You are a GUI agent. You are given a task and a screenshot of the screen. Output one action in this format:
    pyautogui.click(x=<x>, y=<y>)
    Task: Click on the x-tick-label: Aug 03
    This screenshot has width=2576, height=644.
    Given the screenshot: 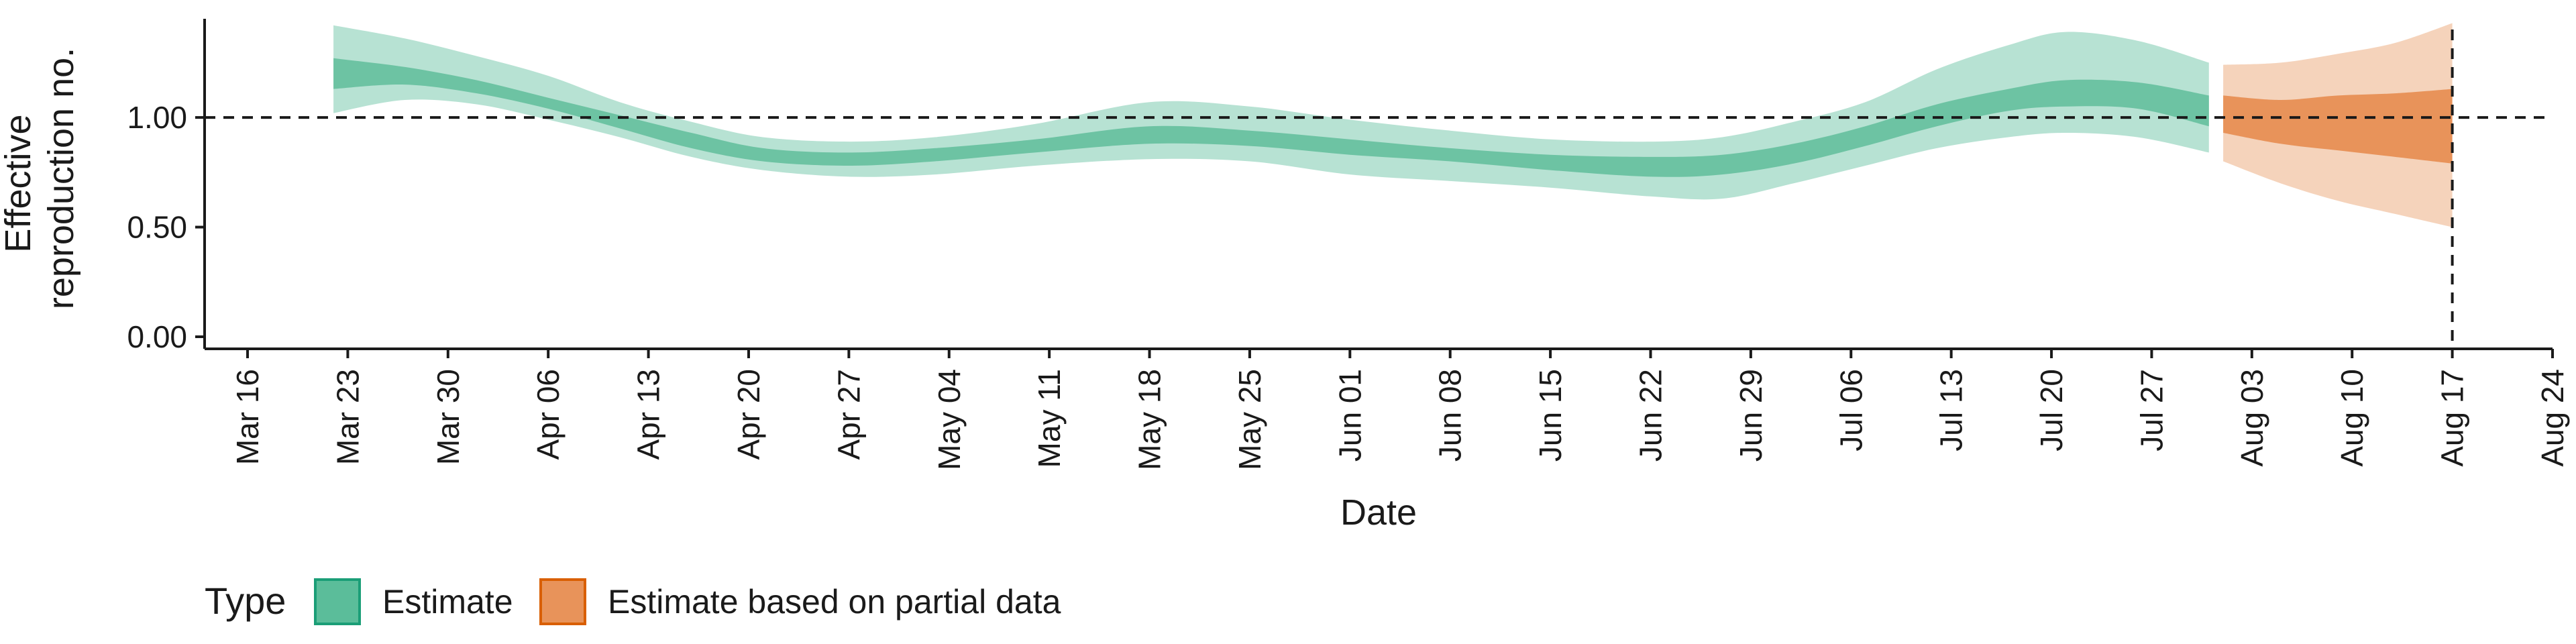 What is the action you would take?
    pyautogui.click(x=2252, y=418)
    